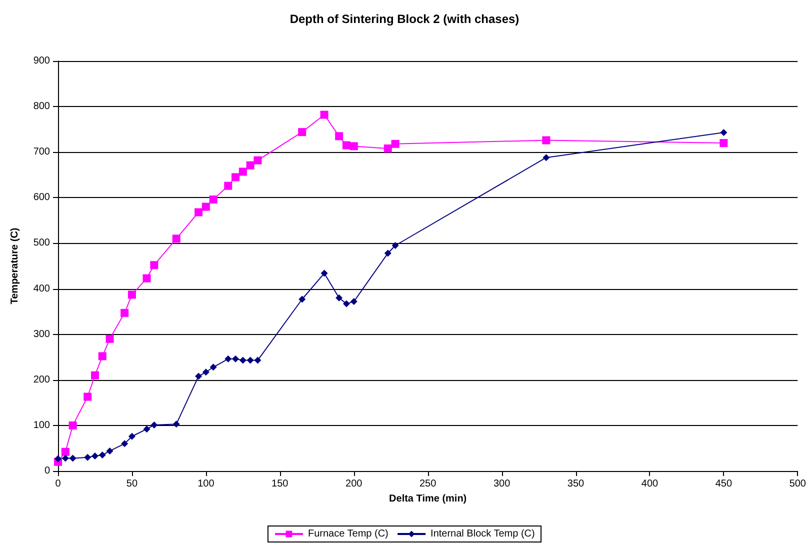 The image size is (809, 550). Describe the element at coordinates (41, 380) in the screenshot. I see `y-tick-label: 200` at that location.